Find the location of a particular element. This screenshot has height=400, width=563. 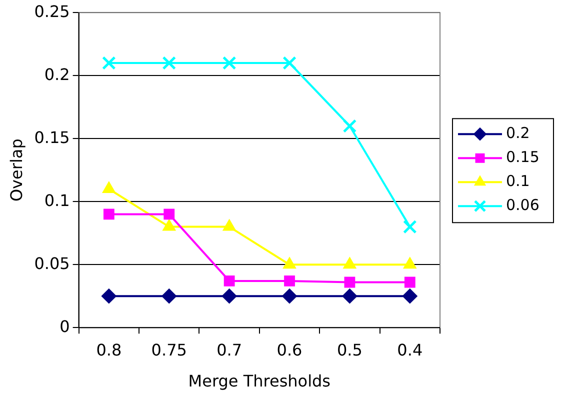

x-tick-label: 0.8 is located at coordinates (109, 350).